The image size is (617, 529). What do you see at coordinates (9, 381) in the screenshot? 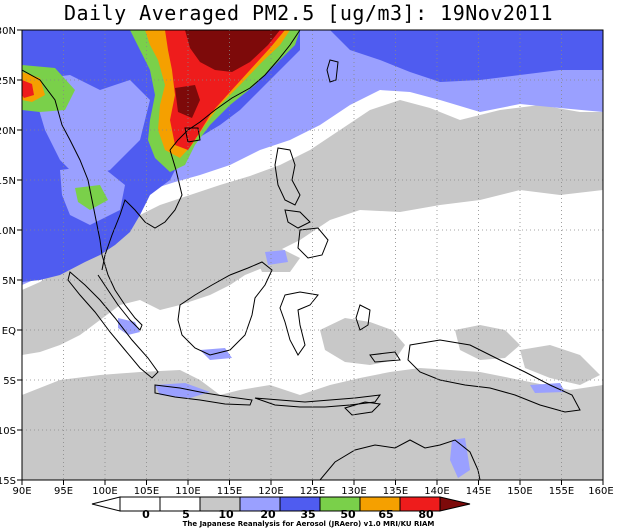
I see `lat-tick-label: 5S` at bounding box center [9, 381].